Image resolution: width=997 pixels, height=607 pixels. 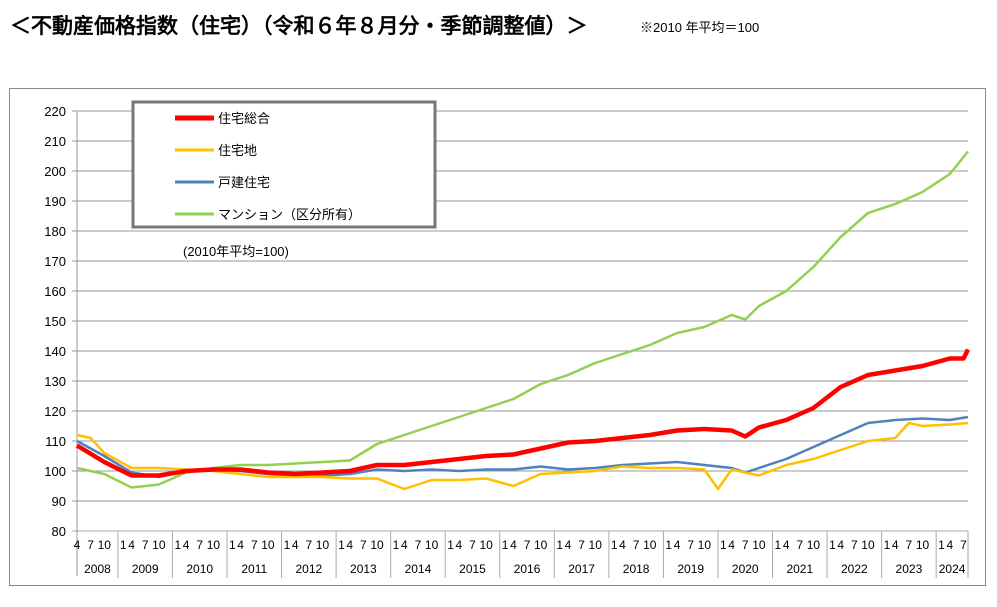 What do you see at coordinates (145, 569) in the screenshot?
I see `x-year-label: 2009` at bounding box center [145, 569].